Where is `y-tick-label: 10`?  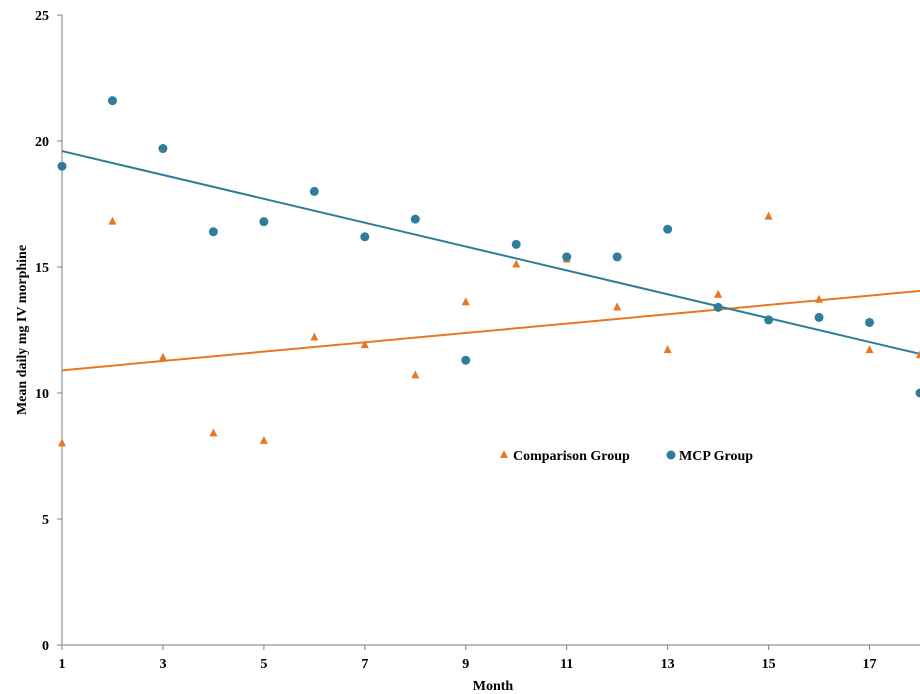 y-tick-label: 10 is located at coordinates (42, 394).